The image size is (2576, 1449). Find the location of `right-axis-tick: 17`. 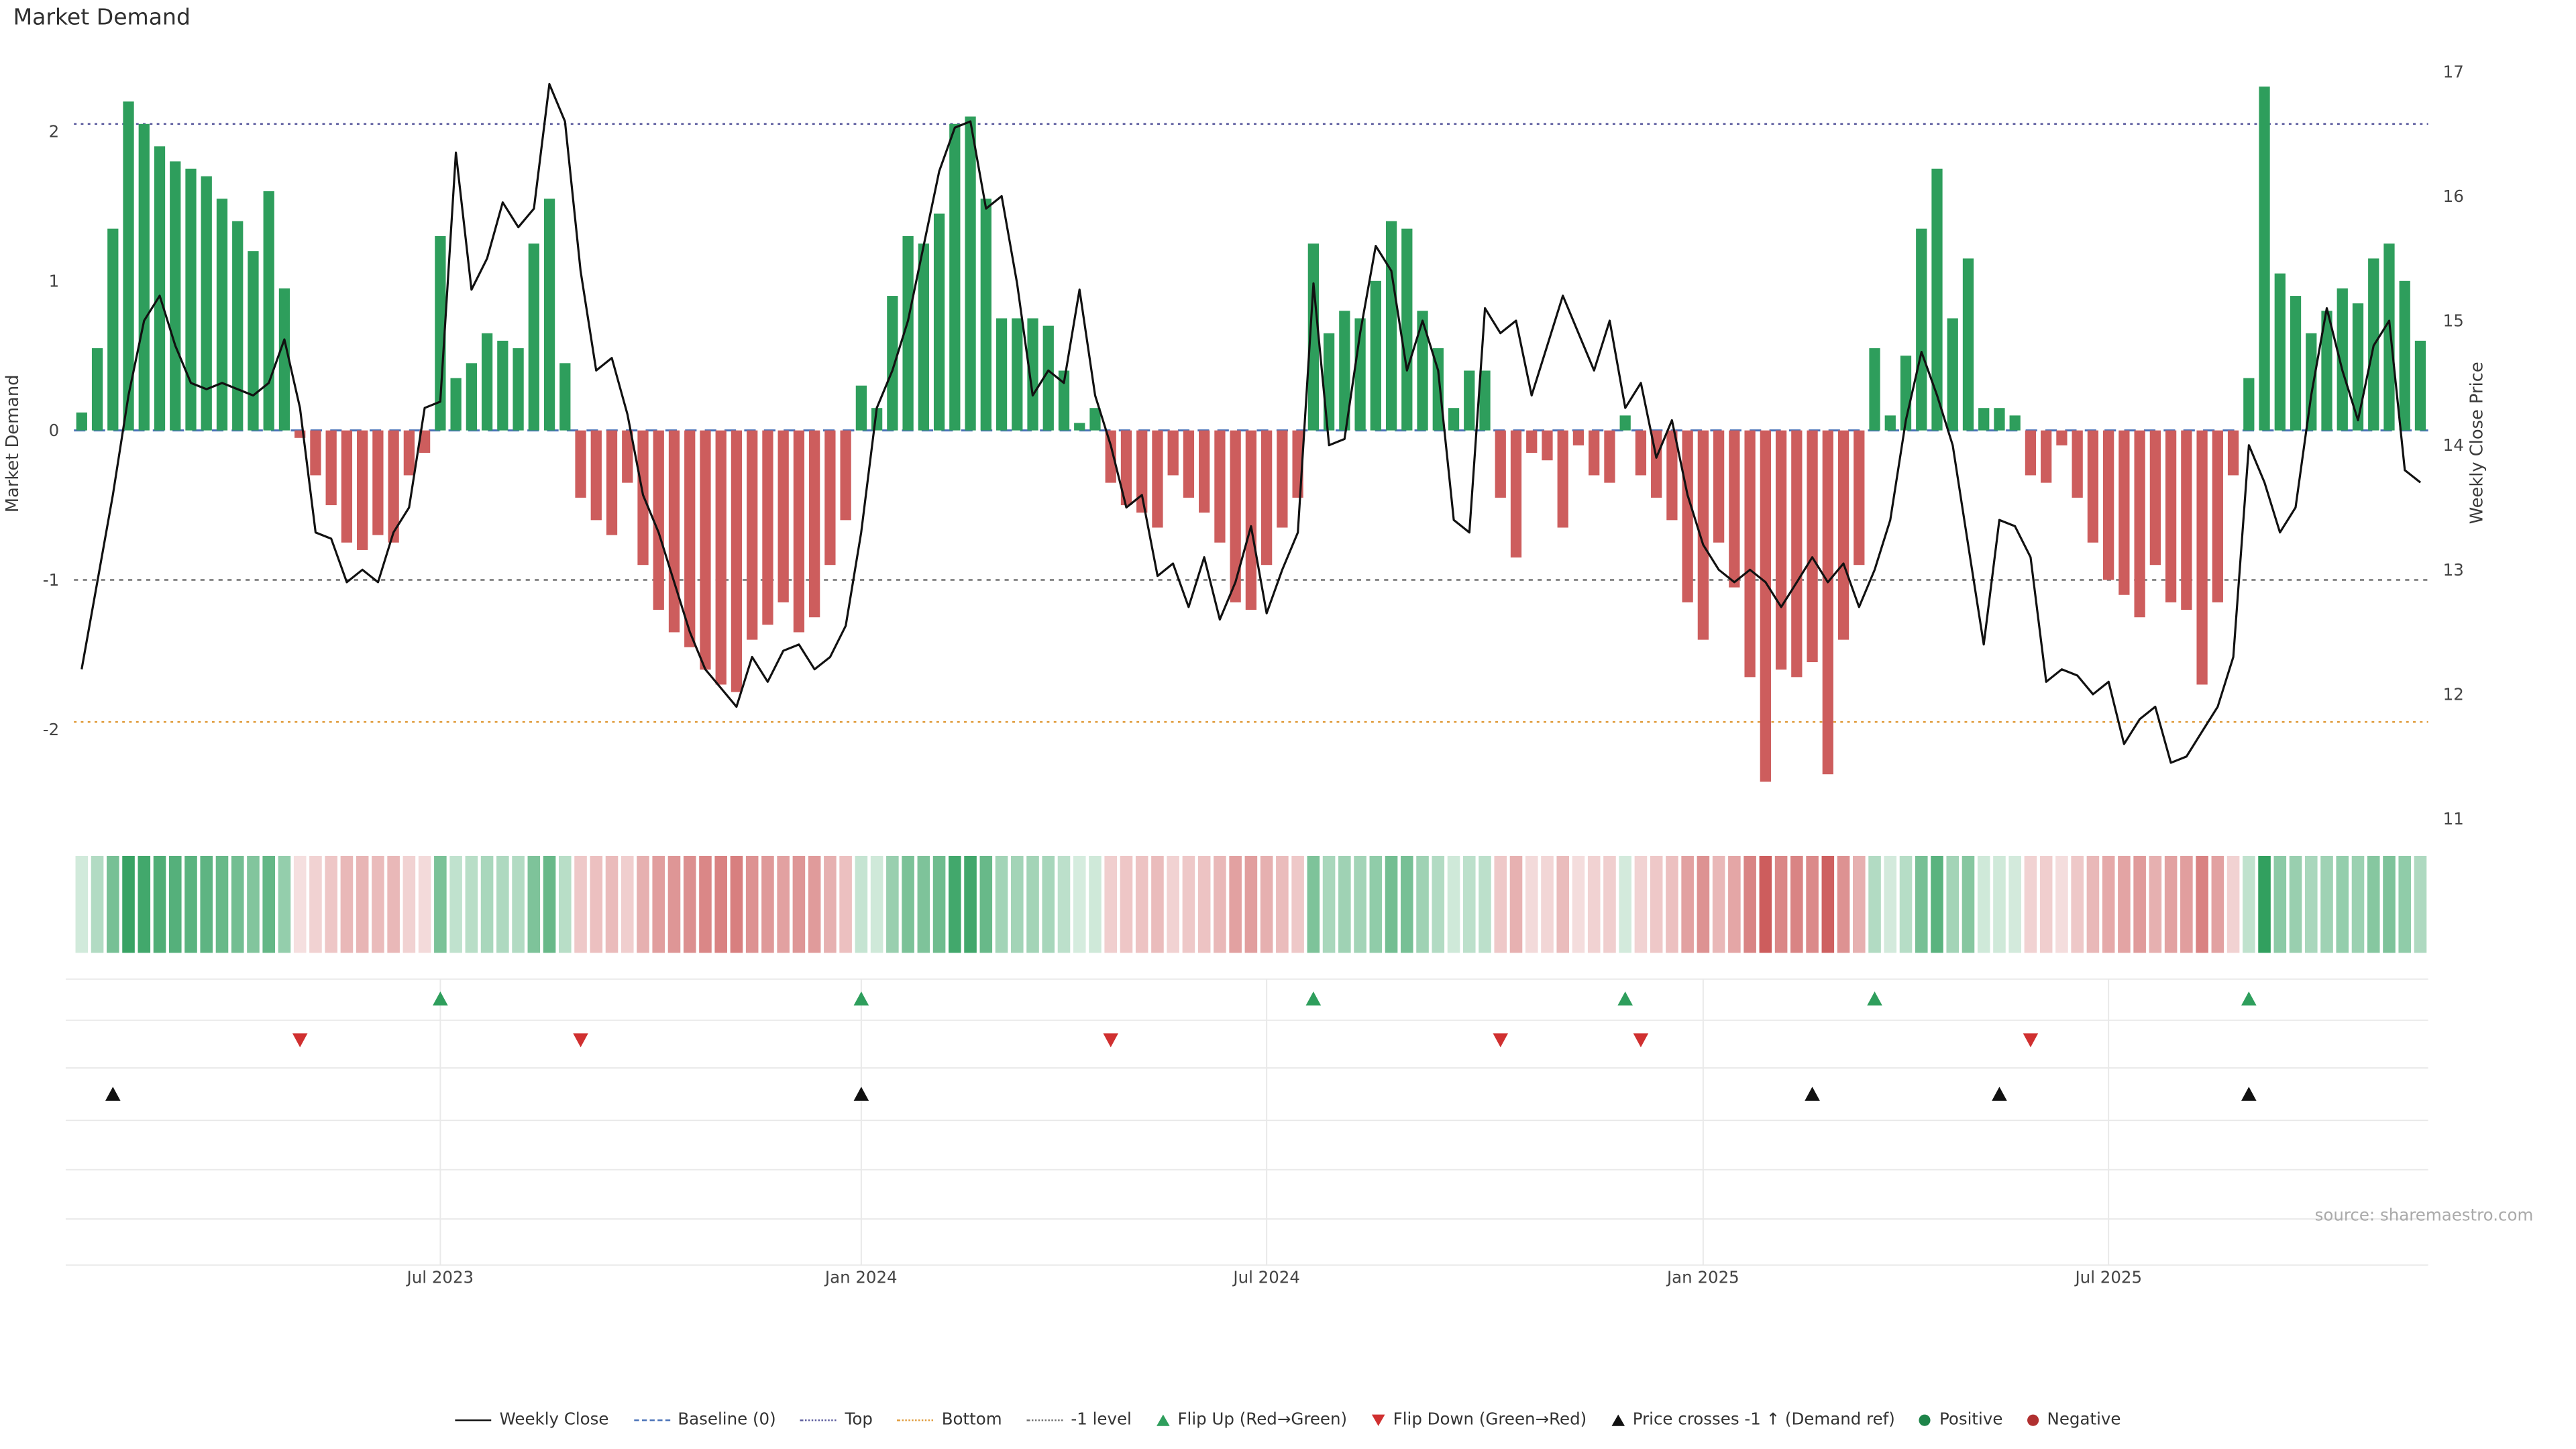

right-axis-tick: 17 is located at coordinates (2453, 71).